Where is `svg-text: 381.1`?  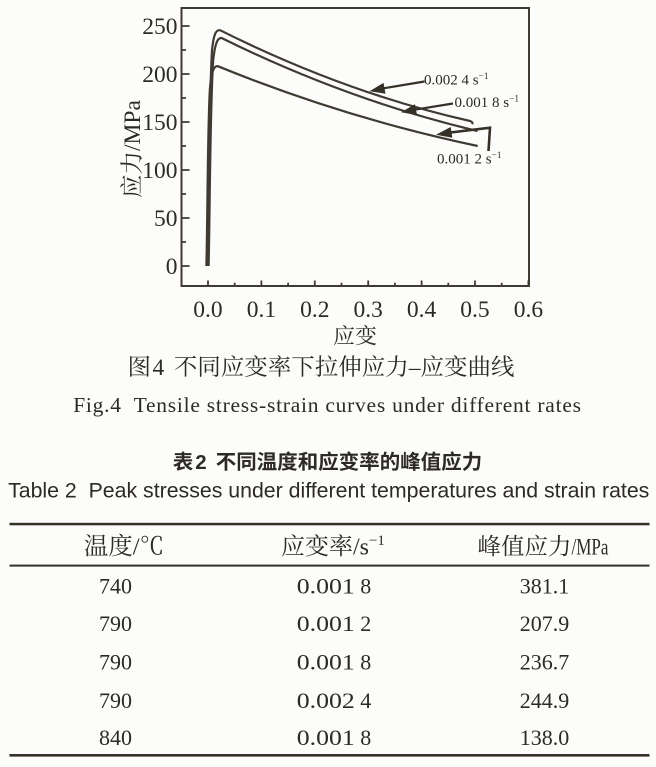
svg-text: 381.1 is located at coordinates (545, 586).